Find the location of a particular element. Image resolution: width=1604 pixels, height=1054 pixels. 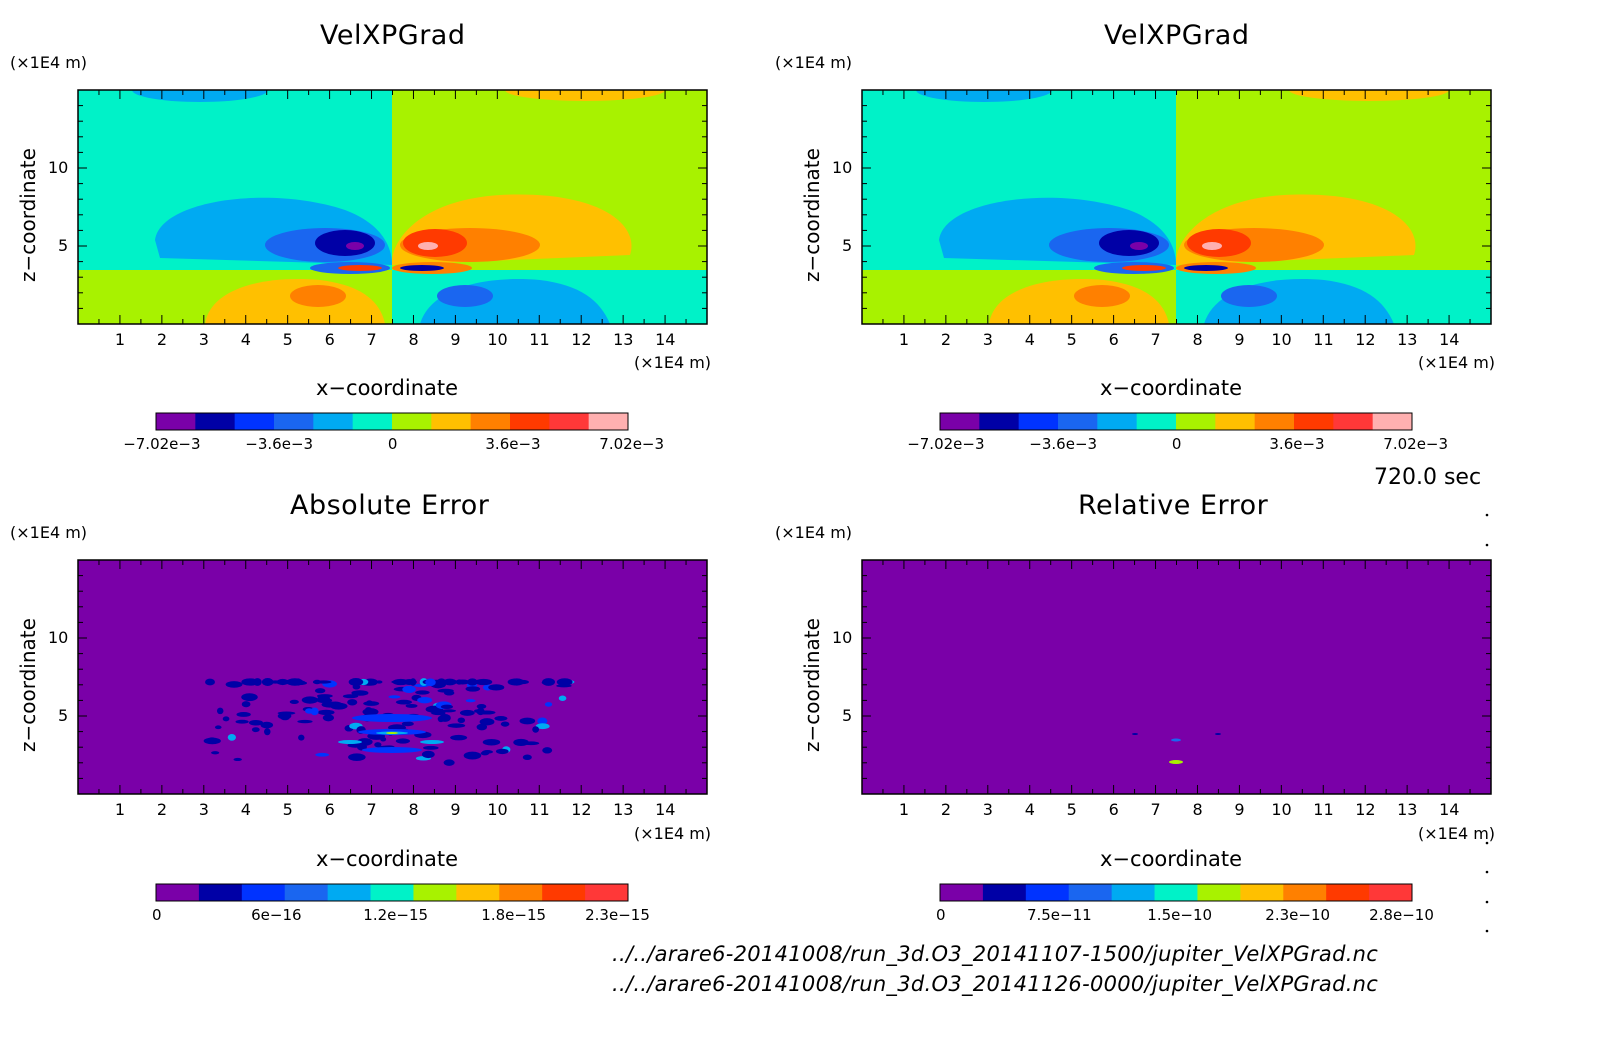

z-axis-label-velx-right: z−coordinate is located at coordinates (812, 215).